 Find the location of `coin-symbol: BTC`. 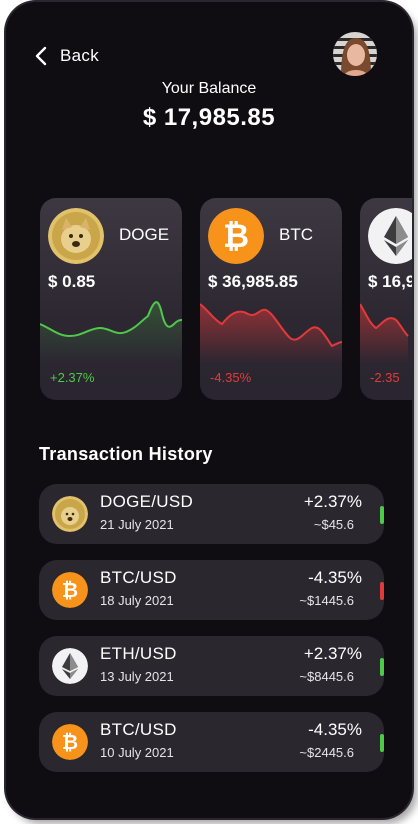

coin-symbol: BTC is located at coordinates (296, 234).